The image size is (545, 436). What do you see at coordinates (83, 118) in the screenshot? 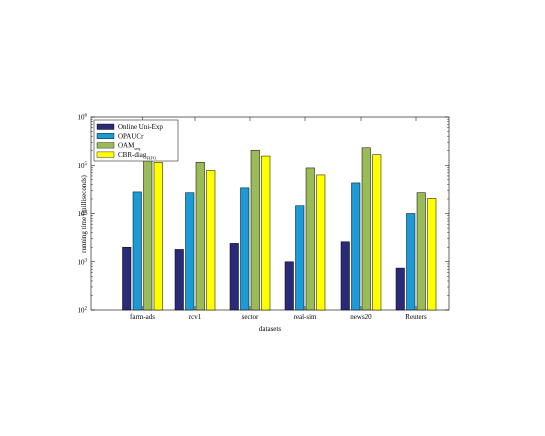
I see `y-tick-label: 10⁶` at bounding box center [83, 118].